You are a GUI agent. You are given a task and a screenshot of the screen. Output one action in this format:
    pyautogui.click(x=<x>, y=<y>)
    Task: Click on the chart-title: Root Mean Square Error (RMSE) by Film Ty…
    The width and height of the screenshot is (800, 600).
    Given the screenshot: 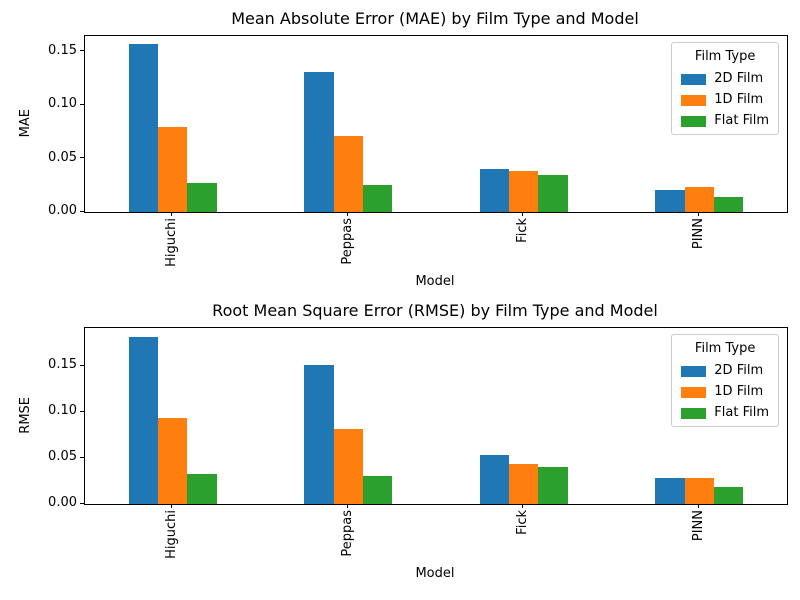 What is the action you would take?
    pyautogui.click(x=435, y=310)
    